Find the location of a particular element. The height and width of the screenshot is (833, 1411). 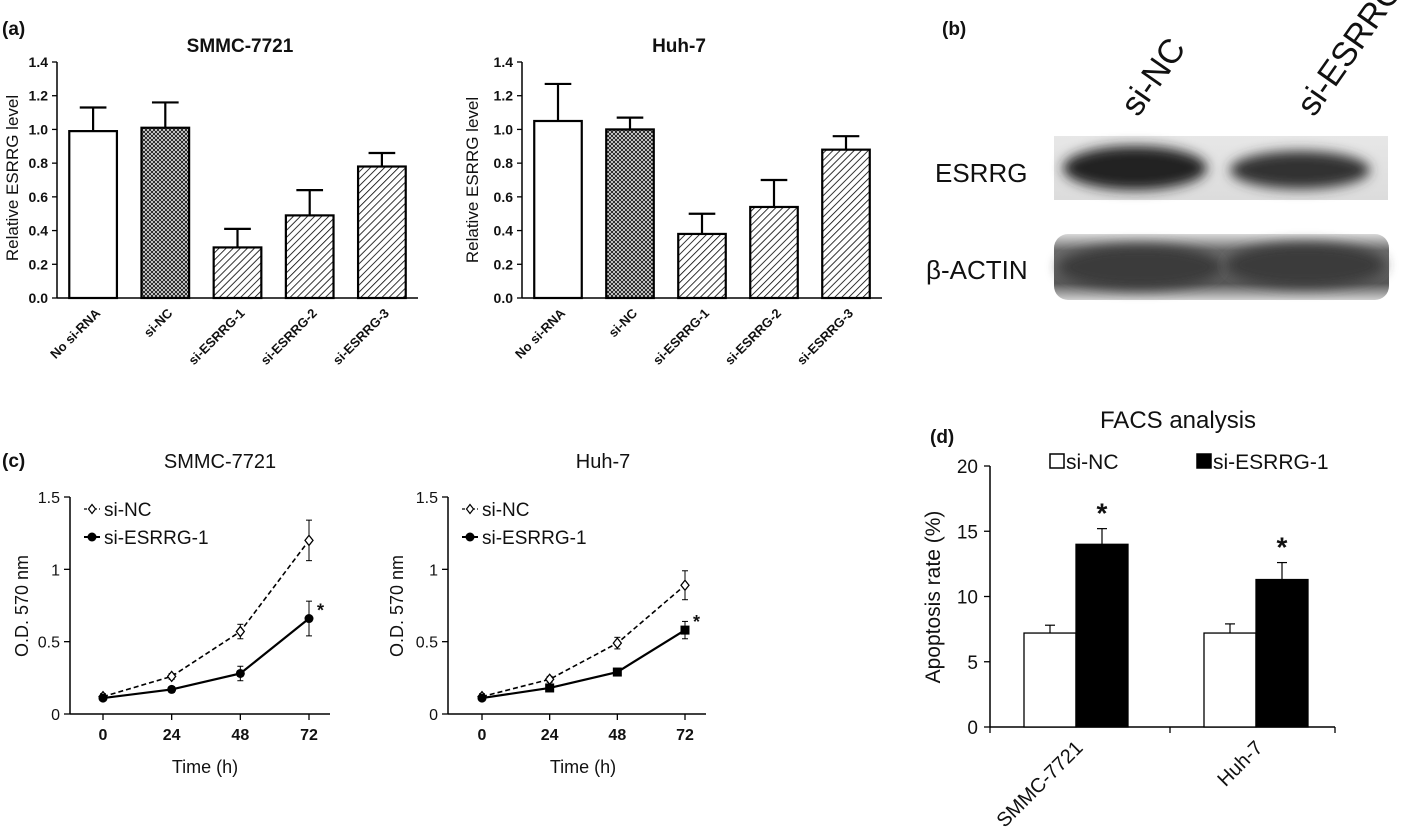

panel-label-b: (b) is located at coordinates (954, 29).